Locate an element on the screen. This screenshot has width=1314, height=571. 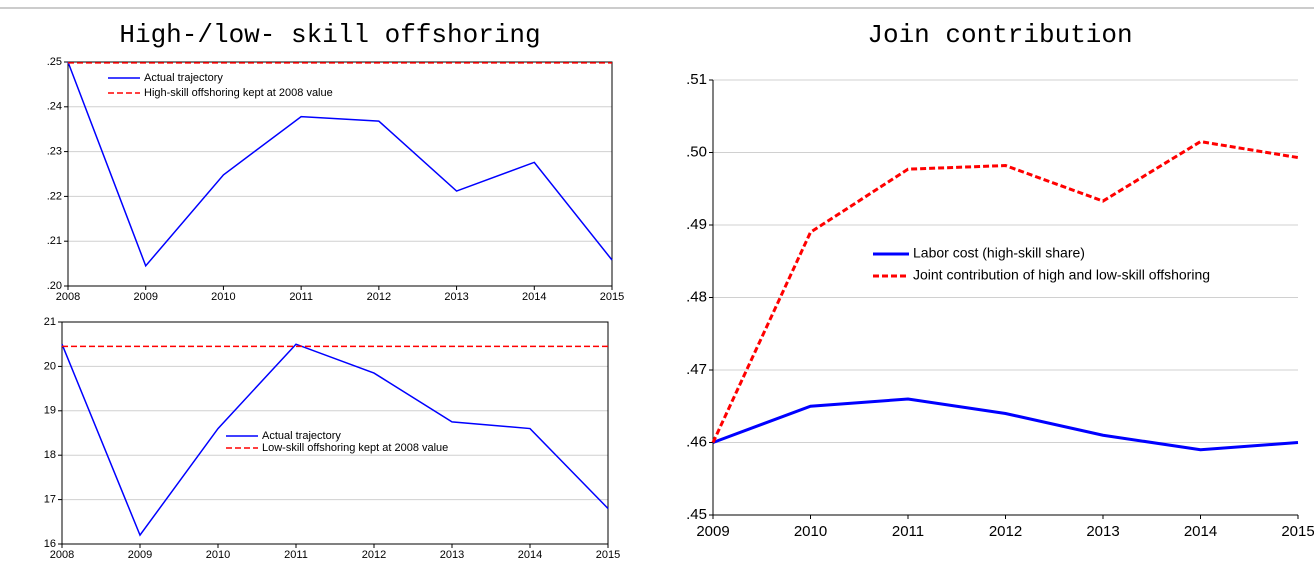
y-tick-label: .46 is located at coordinates (696, 441).